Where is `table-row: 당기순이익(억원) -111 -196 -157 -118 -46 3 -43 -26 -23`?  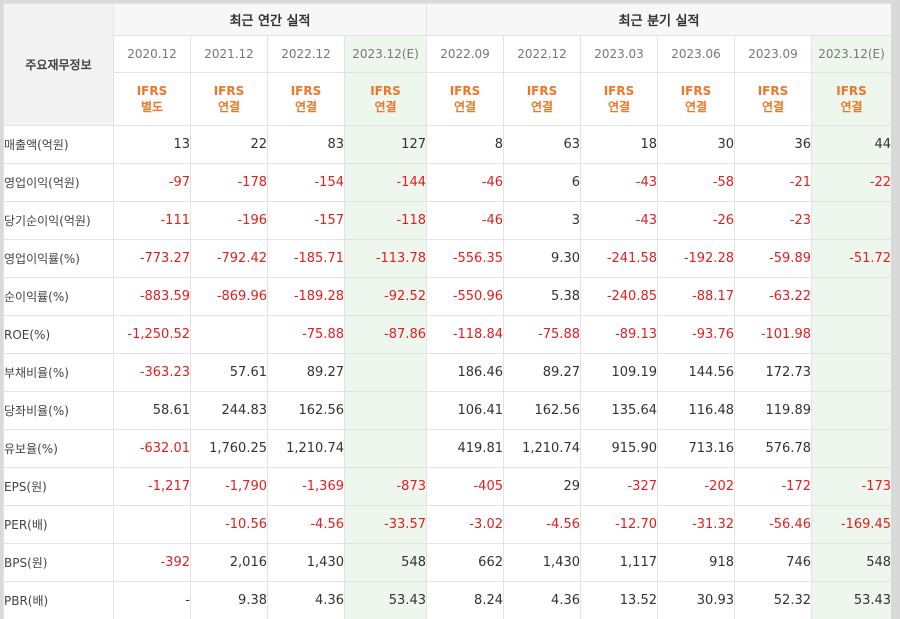 table-row: 당기순이익(억원) -111 -196 -157 -118 -46 3 -43 -26 -23 is located at coordinates (447, 220).